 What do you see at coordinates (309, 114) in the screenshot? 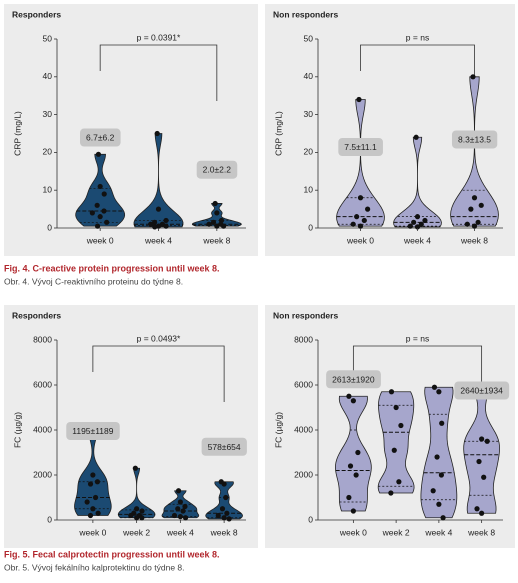
I see `y-tick-label: 30` at bounding box center [309, 114].